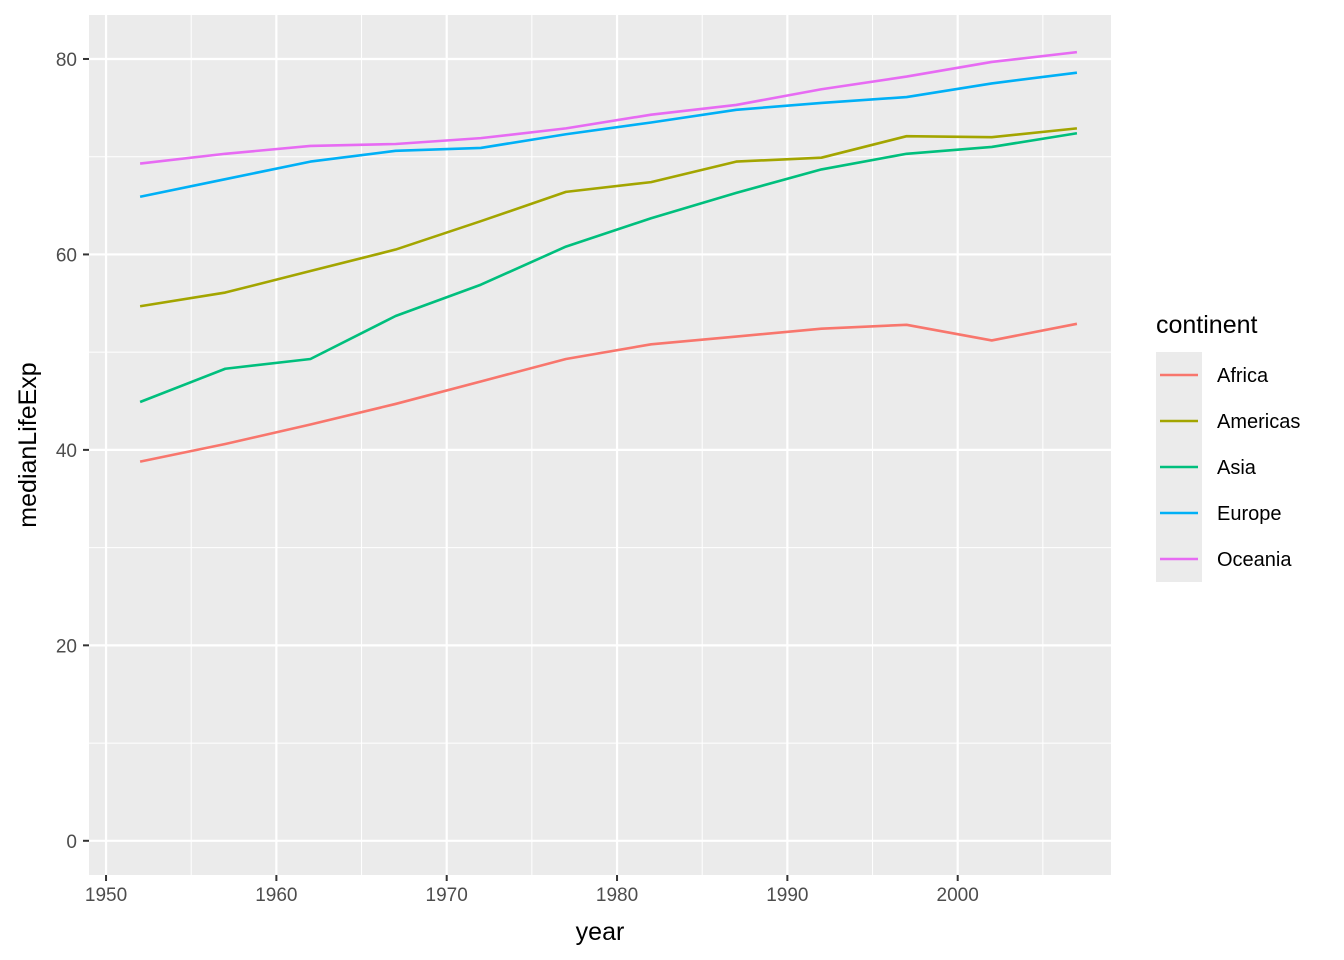  Describe the element at coordinates (600, 932) in the screenshot. I see `x-axis-title: year` at that location.